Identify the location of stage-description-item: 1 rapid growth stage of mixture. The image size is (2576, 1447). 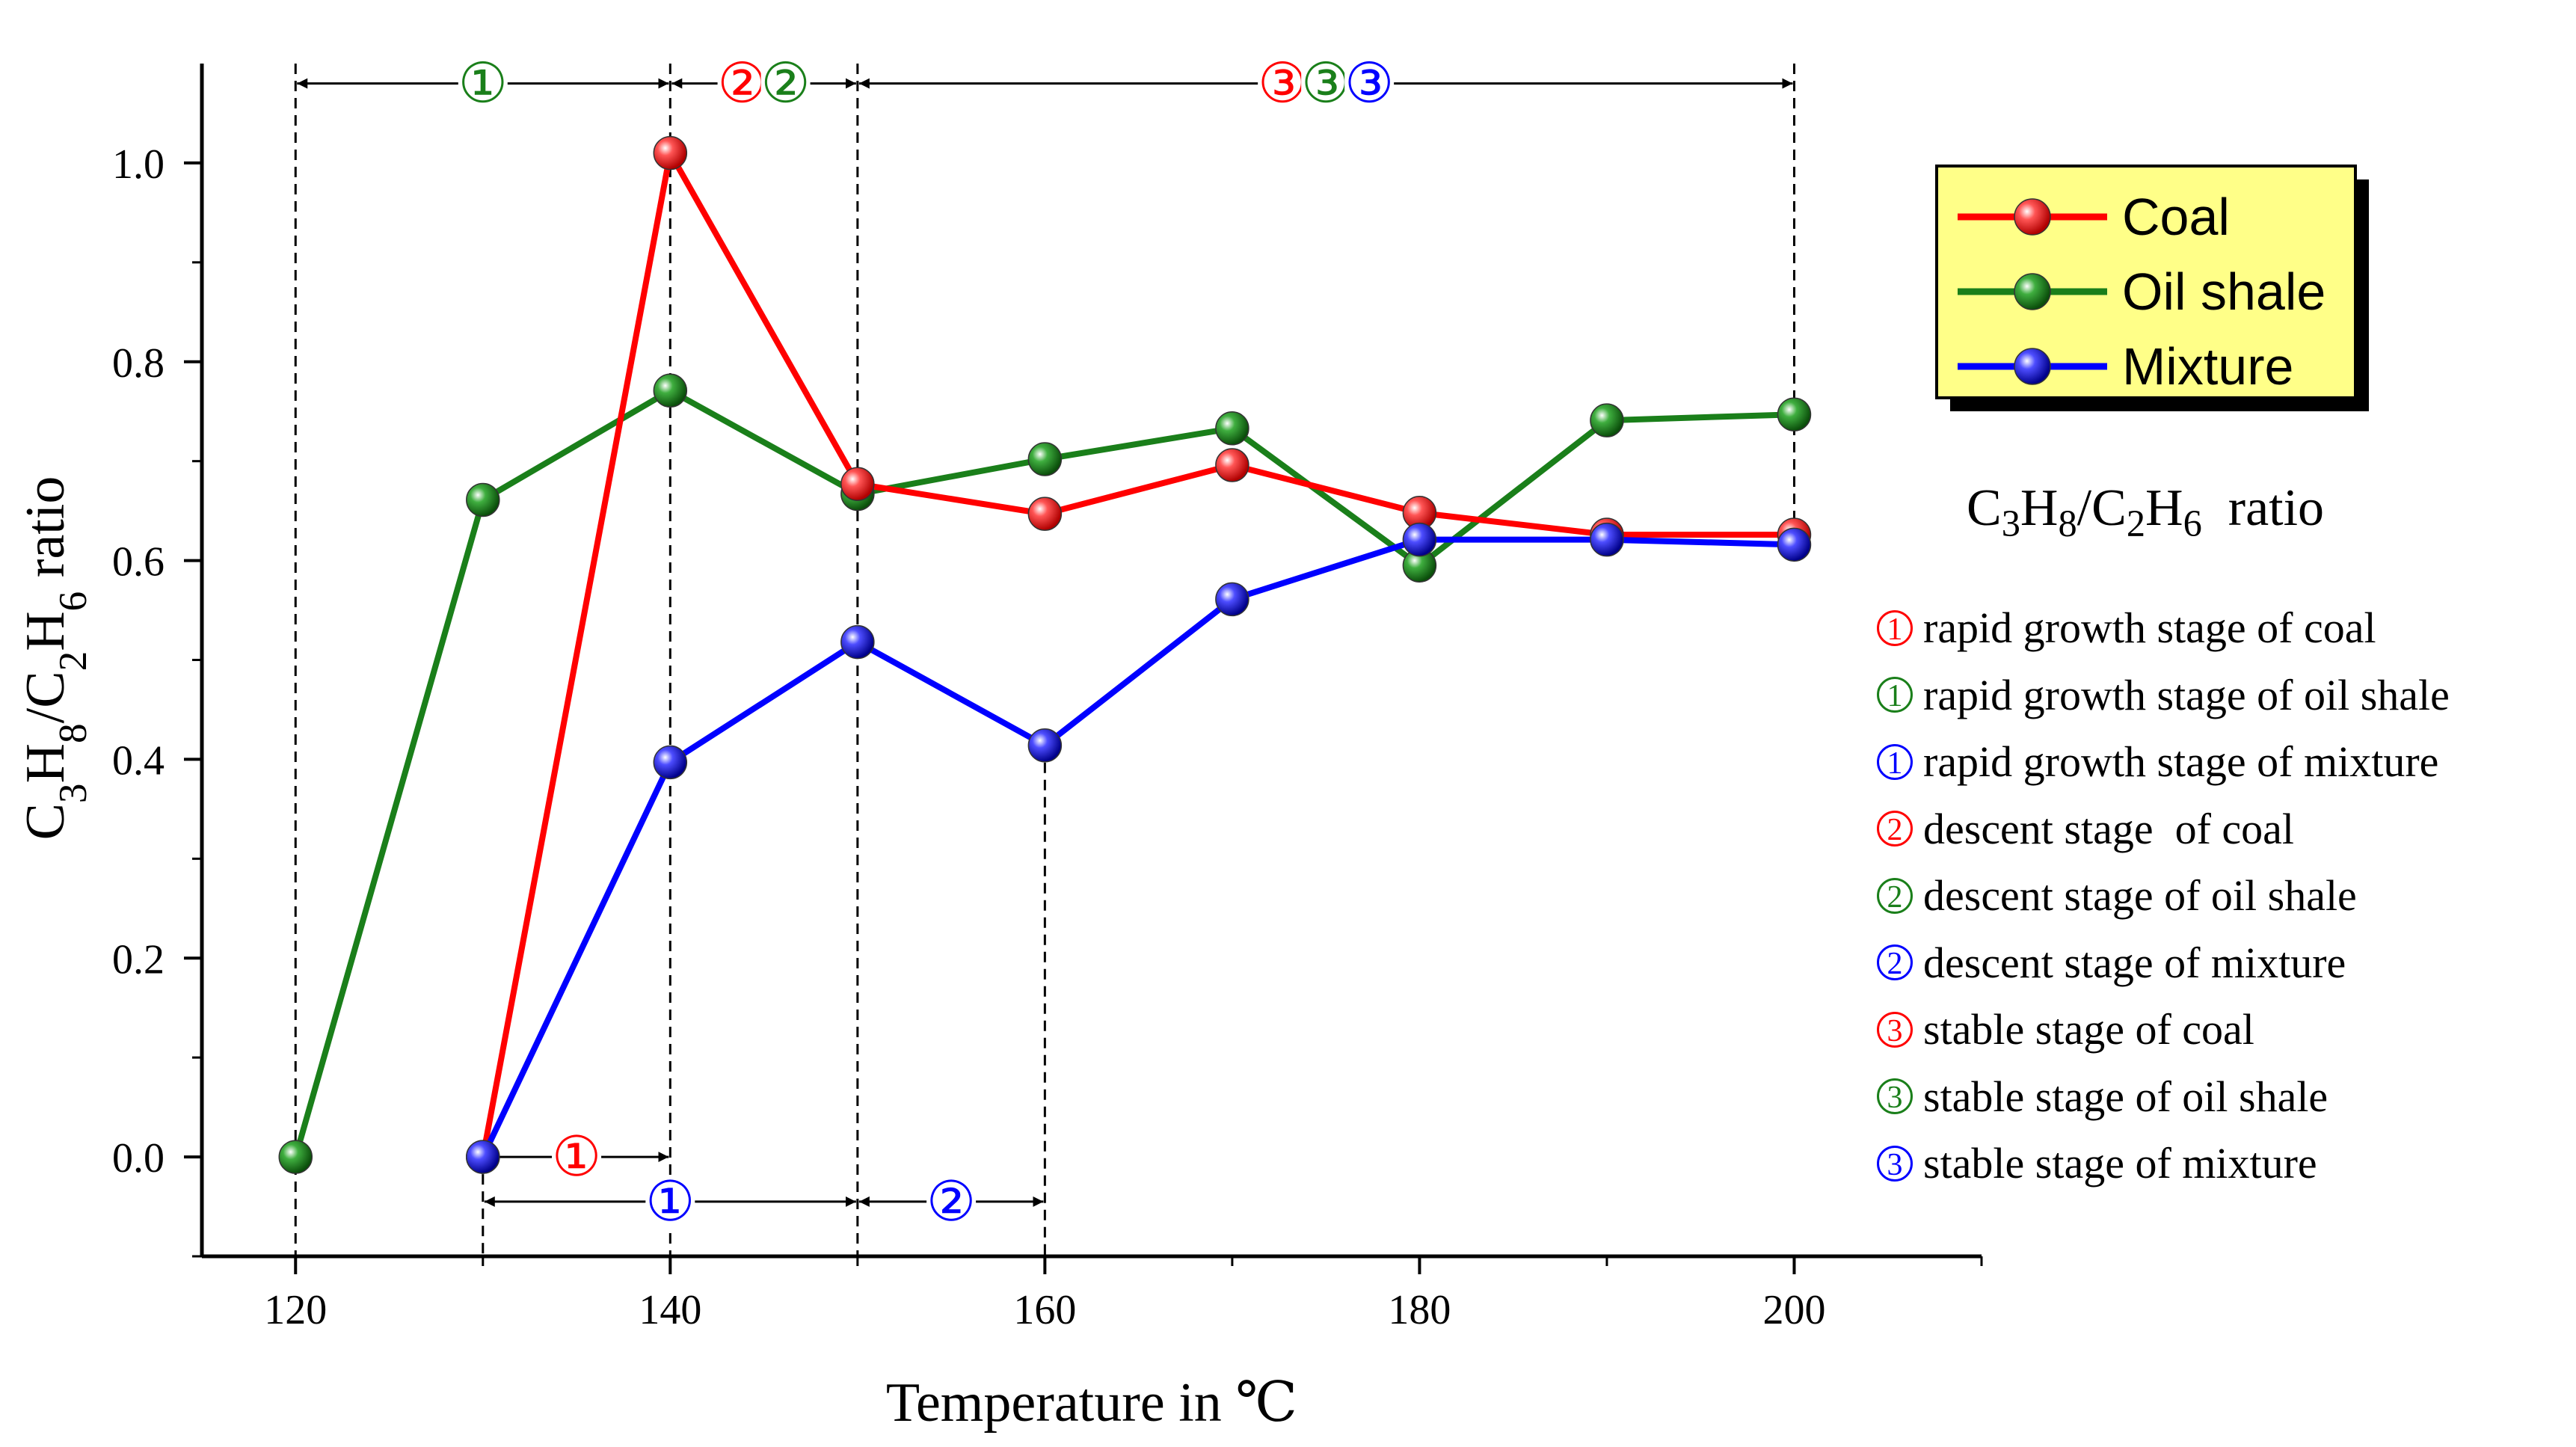
(2163, 762).